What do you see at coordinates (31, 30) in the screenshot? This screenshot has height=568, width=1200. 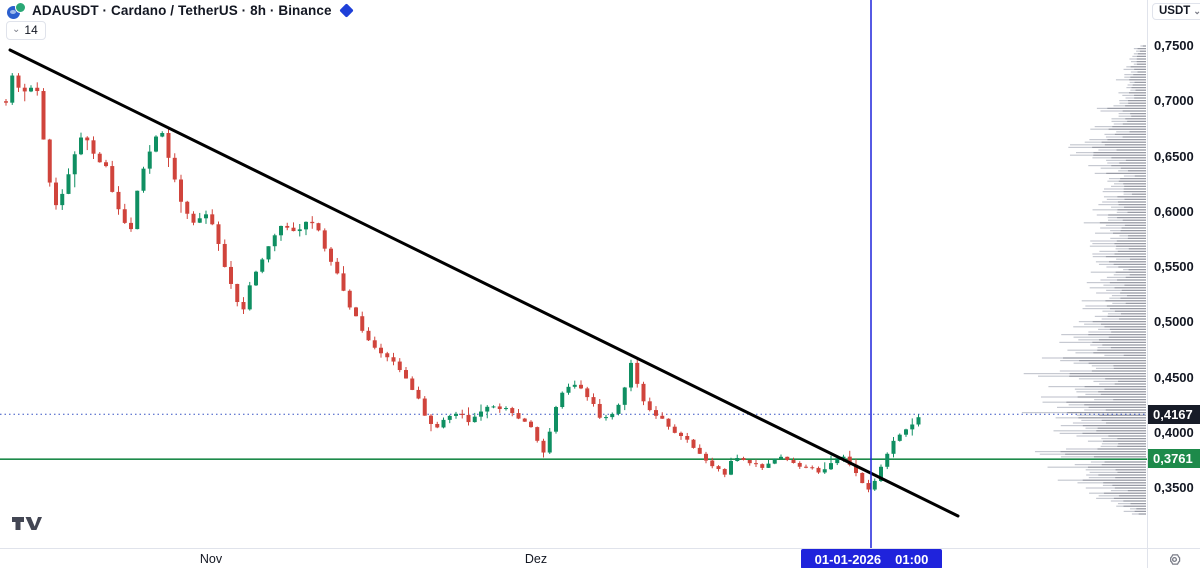 I see `indicator-count: 14` at bounding box center [31, 30].